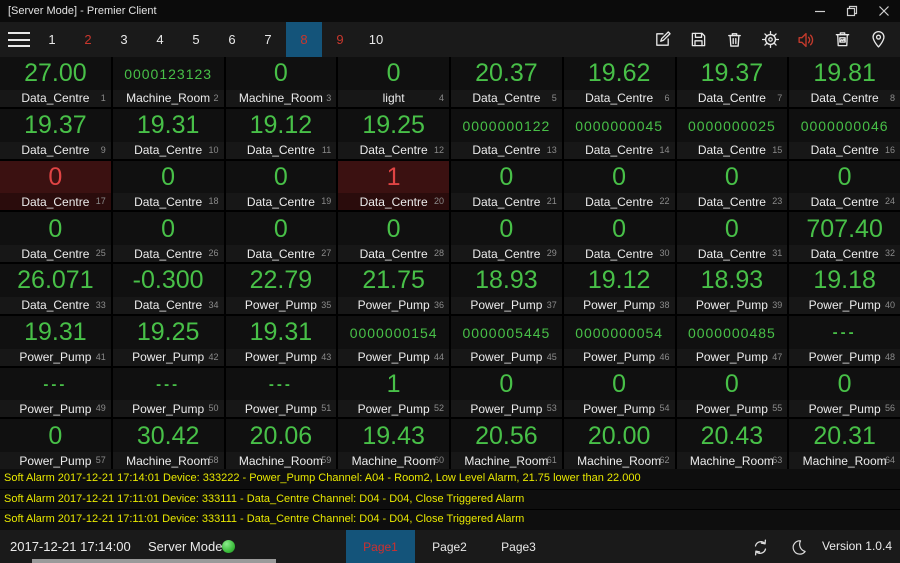 Image resolution: width=900 pixels, height=563 pixels. I want to click on grid-cell-2: 0000123123 Machine_Room 2, so click(168, 82).